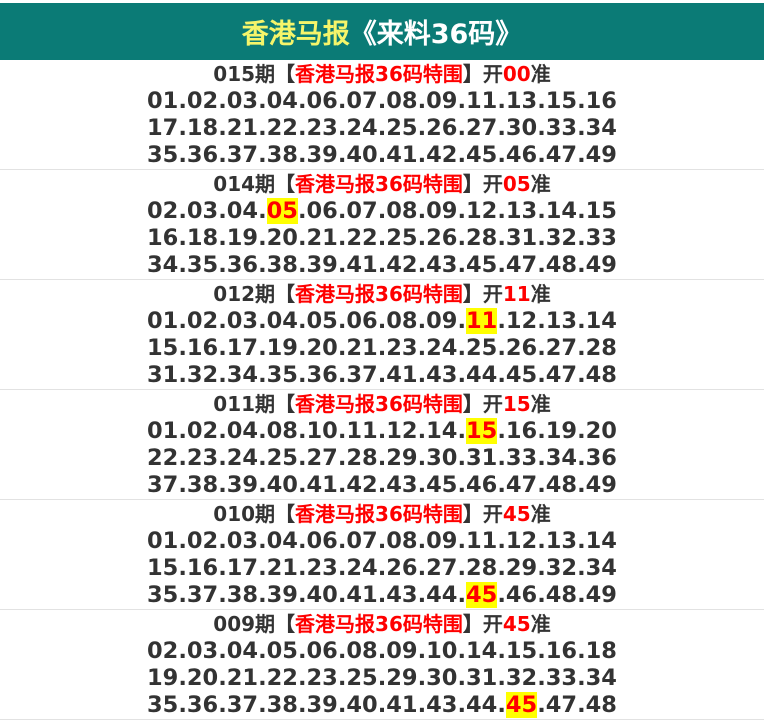  I want to click on number: 46, so click(521, 595).